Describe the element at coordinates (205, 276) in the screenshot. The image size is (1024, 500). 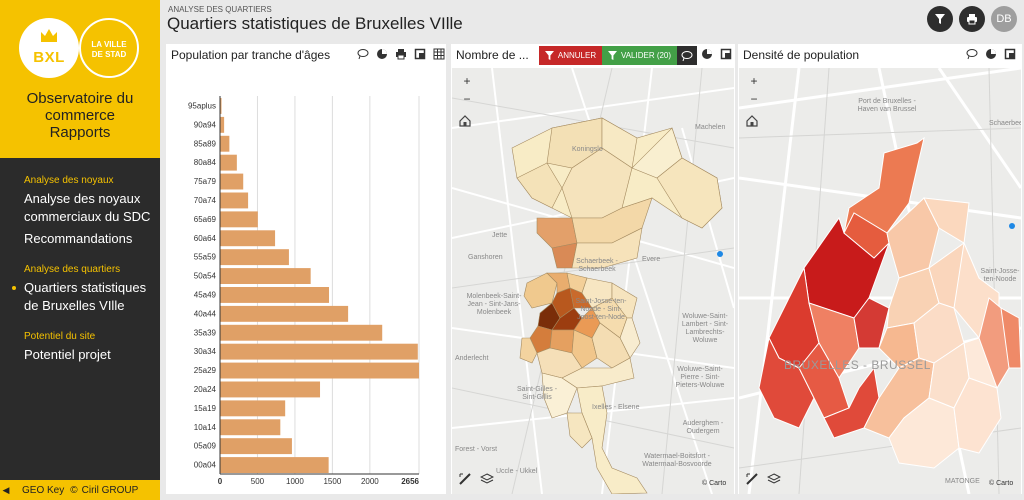
I see `category-label: 50a54` at that location.